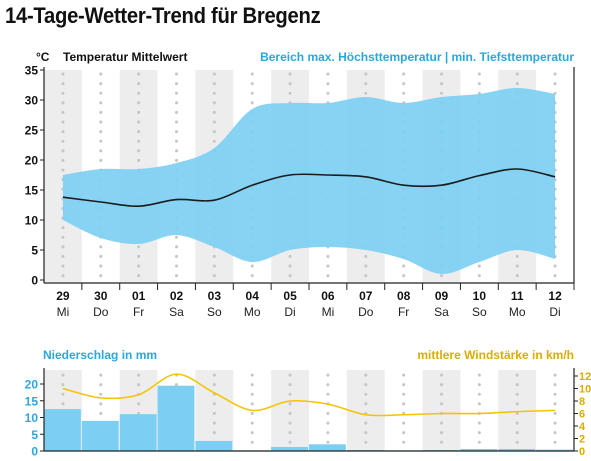 Image resolution: width=591 pixels, height=461 pixels. What do you see at coordinates (582, 415) in the screenshot?
I see `y-tick-label-right: 6` at bounding box center [582, 415].